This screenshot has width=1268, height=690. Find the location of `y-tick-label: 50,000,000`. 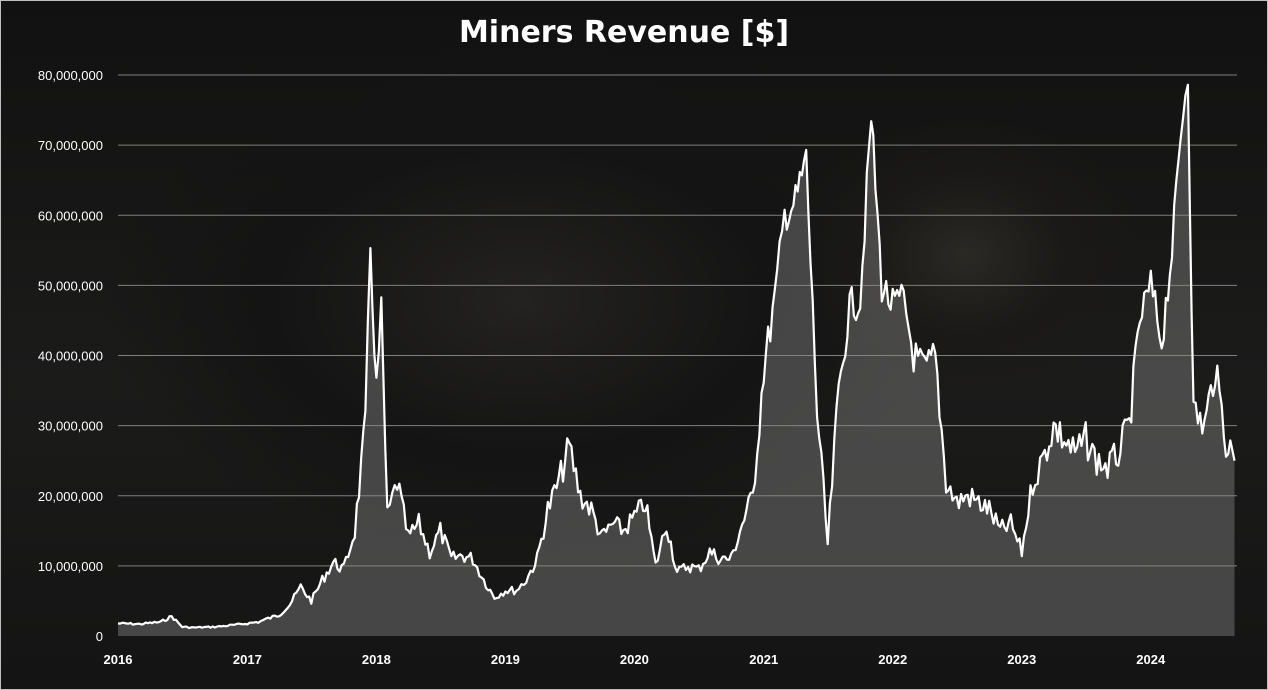

y-tick-label: 50,000,000 is located at coordinates (70, 285).